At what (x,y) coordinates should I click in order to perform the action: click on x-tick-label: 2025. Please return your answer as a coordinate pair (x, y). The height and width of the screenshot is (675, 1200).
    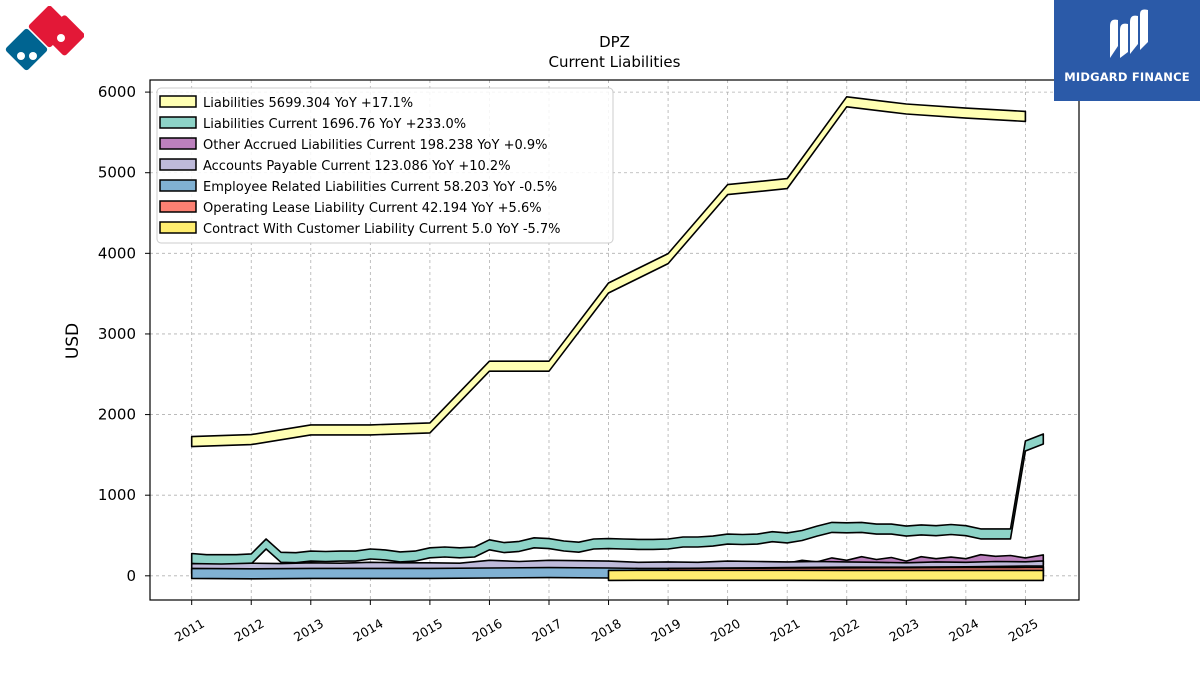
    Looking at the image, I should click on (1023, 630).